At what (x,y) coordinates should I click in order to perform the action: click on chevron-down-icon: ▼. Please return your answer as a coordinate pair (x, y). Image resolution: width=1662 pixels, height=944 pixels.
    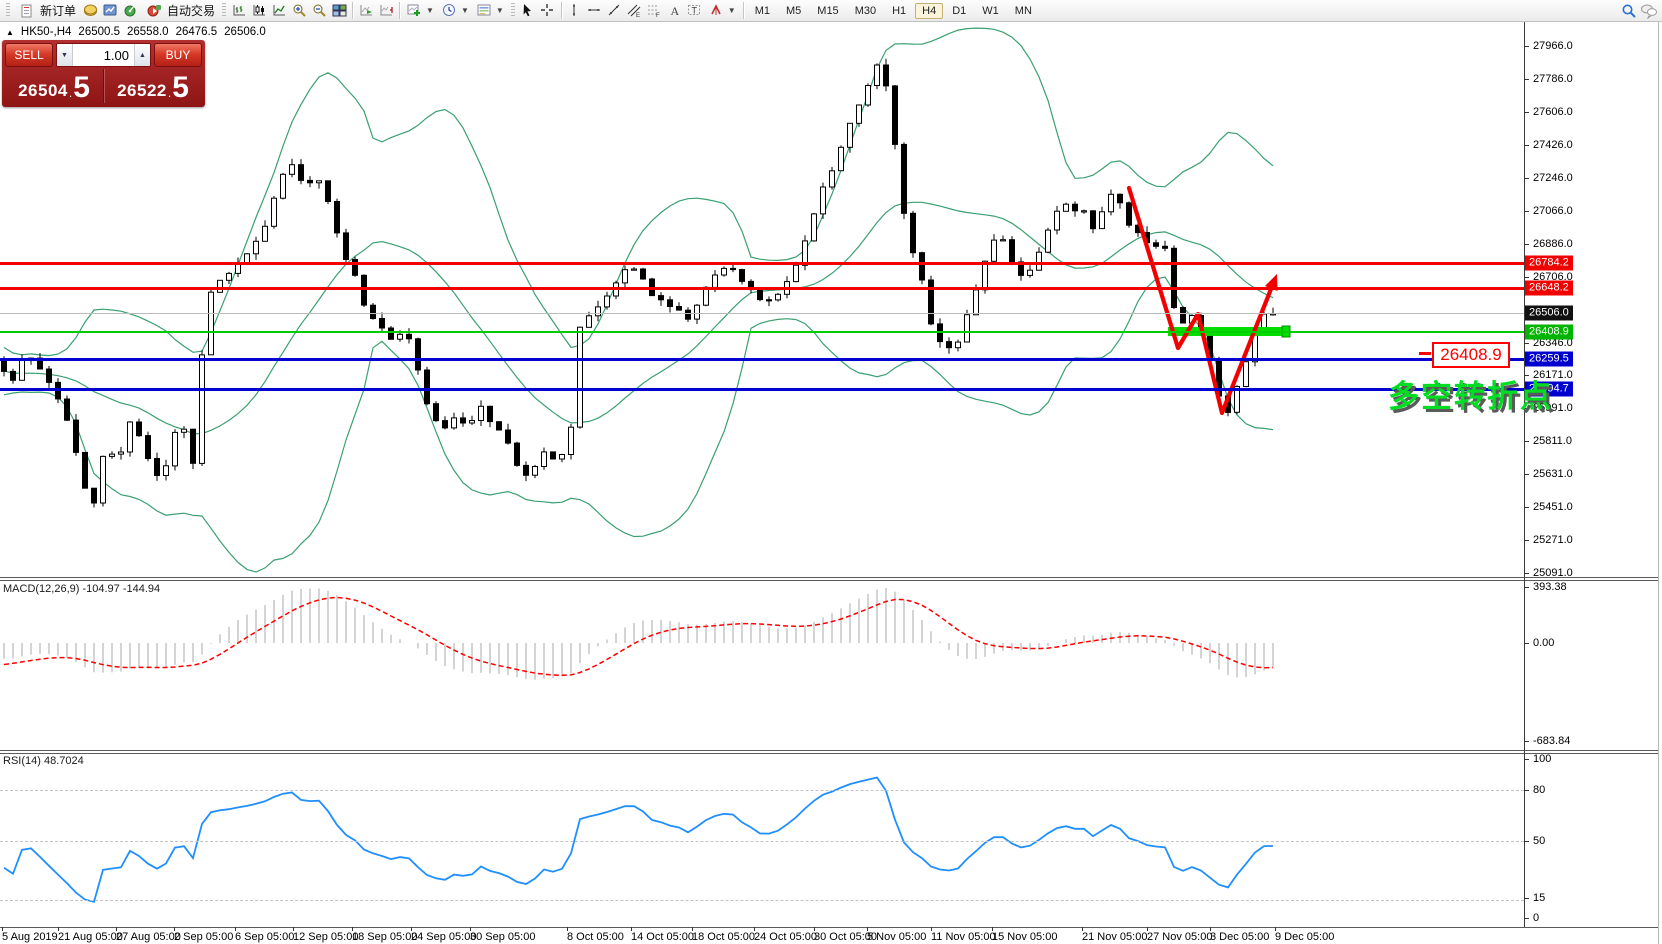
    Looking at the image, I should click on (731, 10).